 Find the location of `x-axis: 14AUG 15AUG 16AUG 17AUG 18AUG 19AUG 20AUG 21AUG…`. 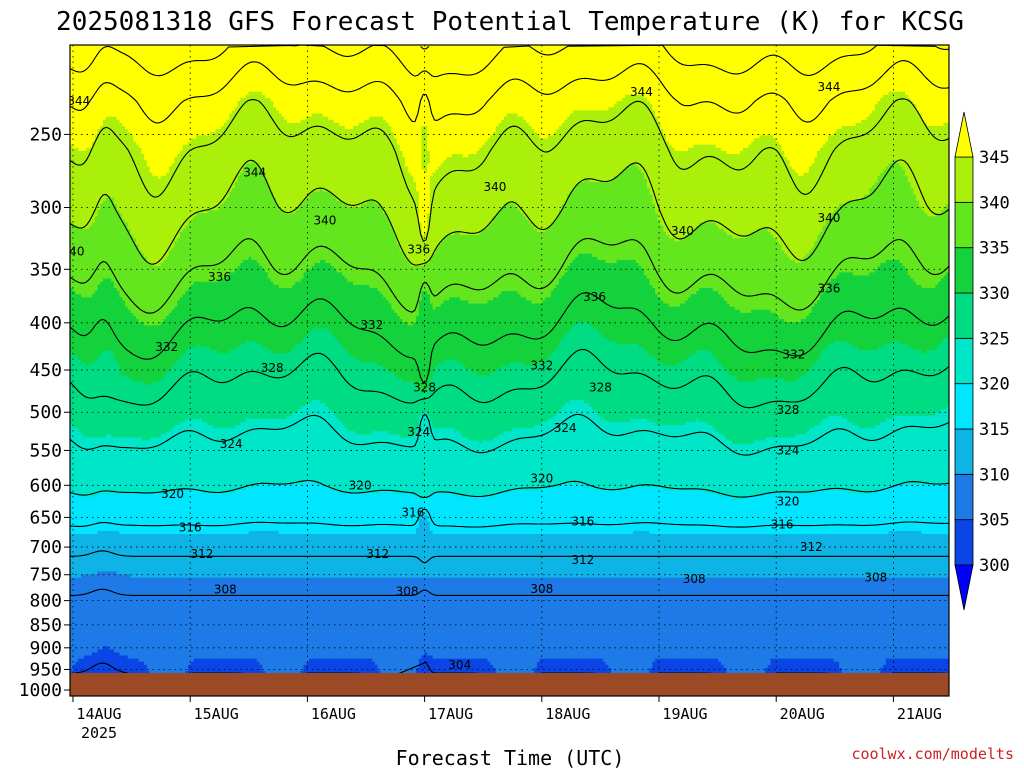

x-axis: 14AUG 15AUG 16AUG 17AUG 18AUG 19AUG 20AUG 21AUG… is located at coordinates (507, 719).